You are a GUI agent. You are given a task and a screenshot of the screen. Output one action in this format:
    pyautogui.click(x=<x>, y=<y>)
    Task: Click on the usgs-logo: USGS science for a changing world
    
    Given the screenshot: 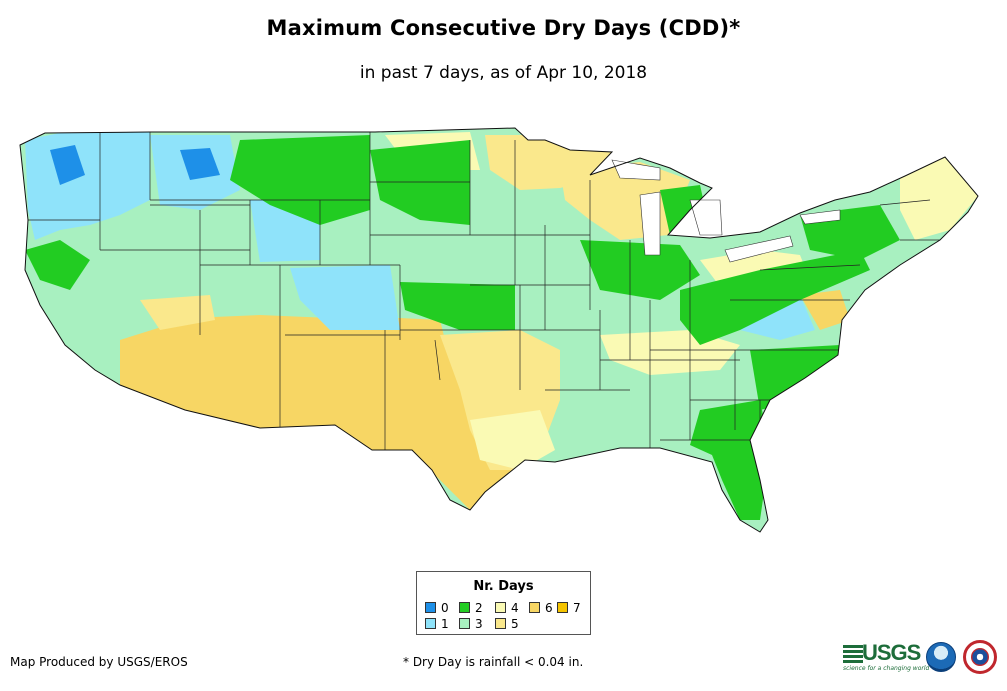 What is the action you would take?
    pyautogui.click(x=886, y=656)
    